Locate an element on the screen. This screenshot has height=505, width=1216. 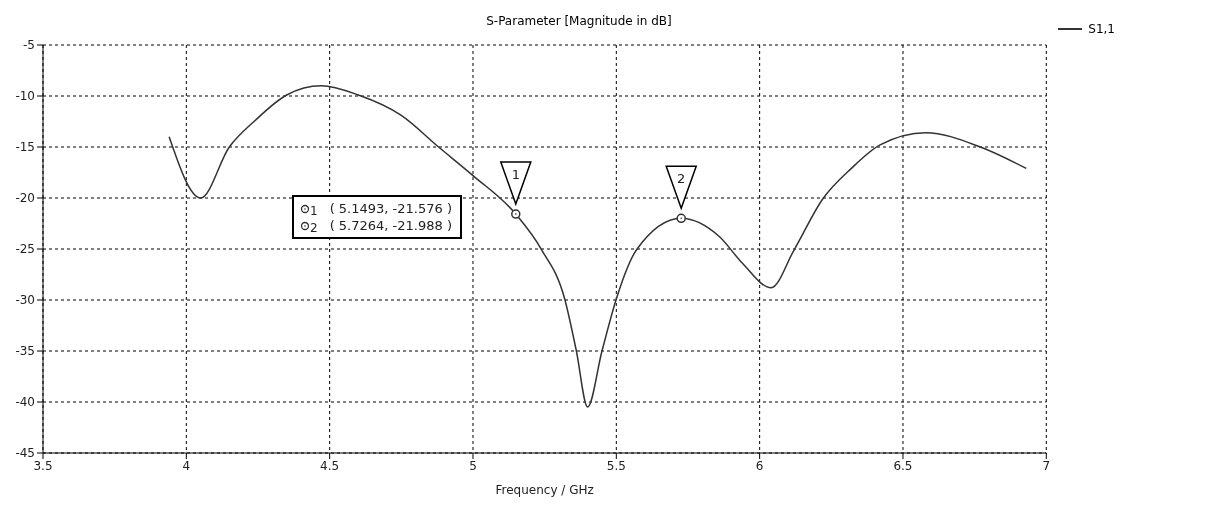
y-tick-label: -20 is located at coordinates (25, 198).